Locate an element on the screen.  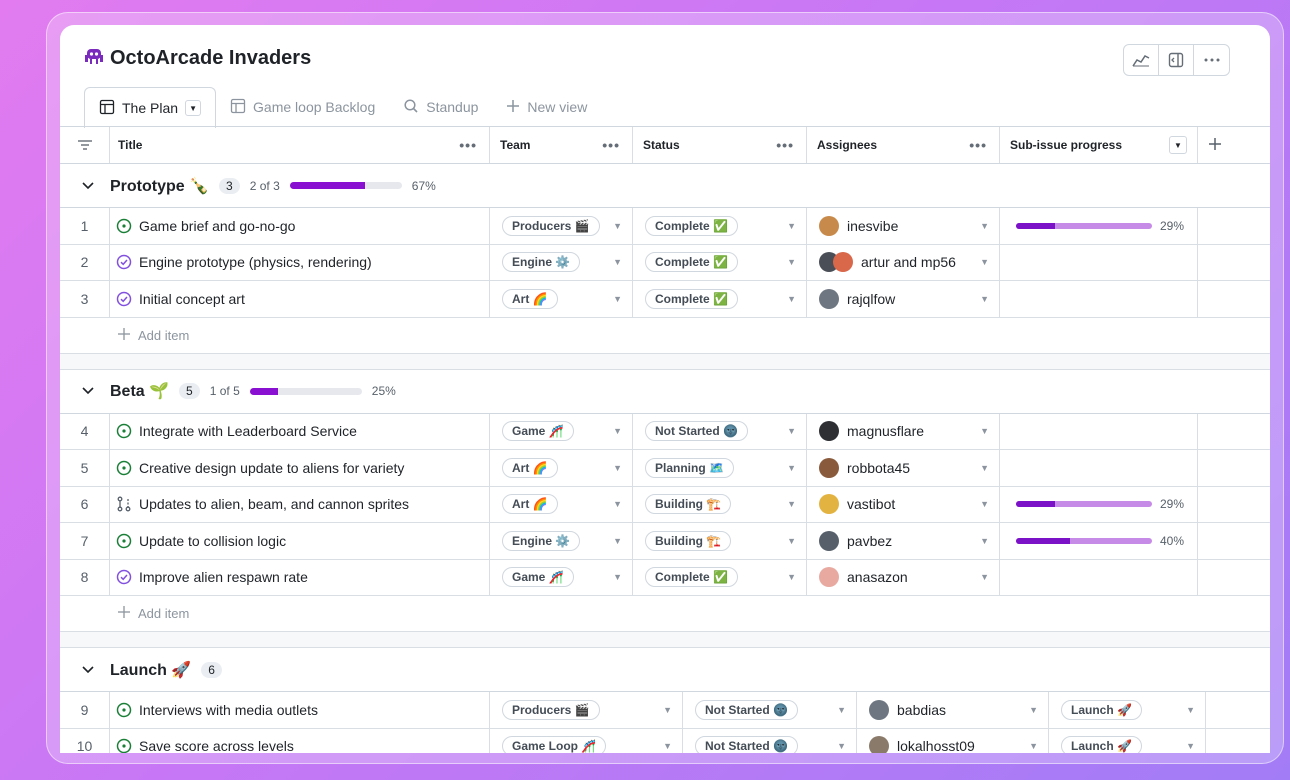
assignee-cell: magnusflare ▼ is located at coordinates (903, 431).